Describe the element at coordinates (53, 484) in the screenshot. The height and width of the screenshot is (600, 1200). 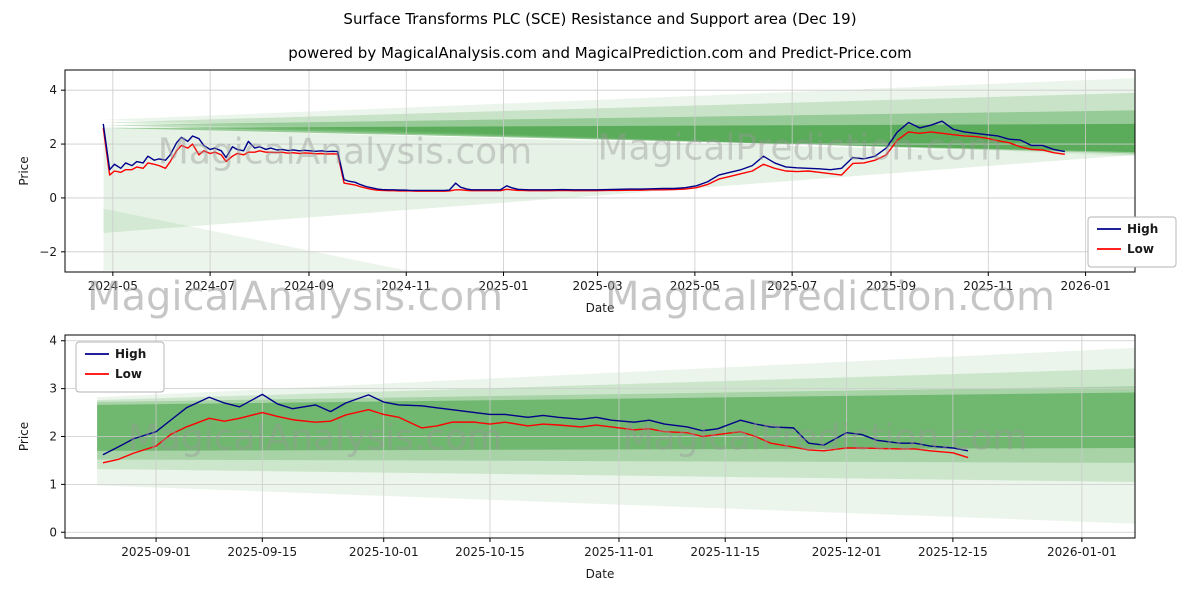
I see `tick-label: 1` at that location.